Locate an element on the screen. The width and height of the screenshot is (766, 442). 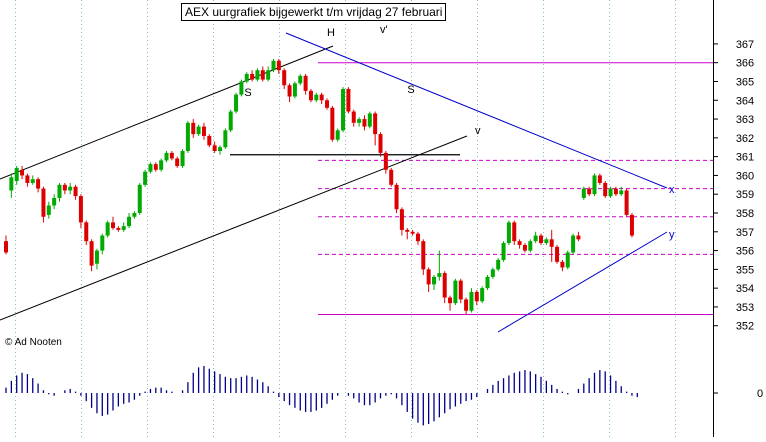
y-tick-label: 359 is located at coordinates (745, 195).